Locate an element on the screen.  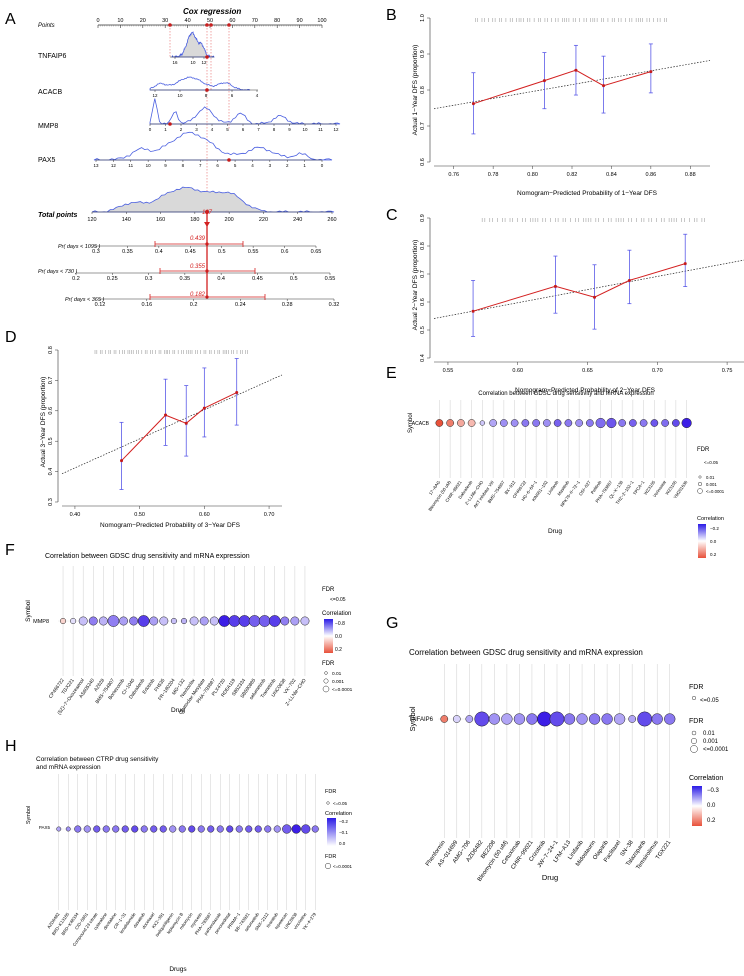
variable-axis-tick-label: 9 is located at coordinates (165, 165).